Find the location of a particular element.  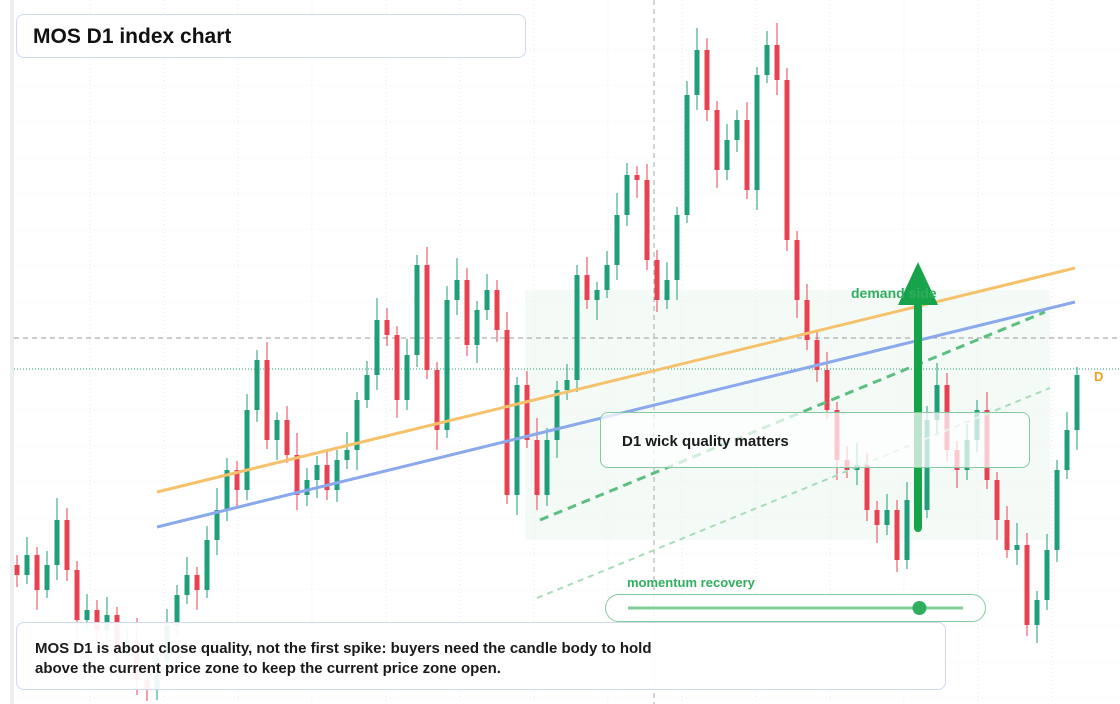

left-edge is located at coordinates (12, 352).